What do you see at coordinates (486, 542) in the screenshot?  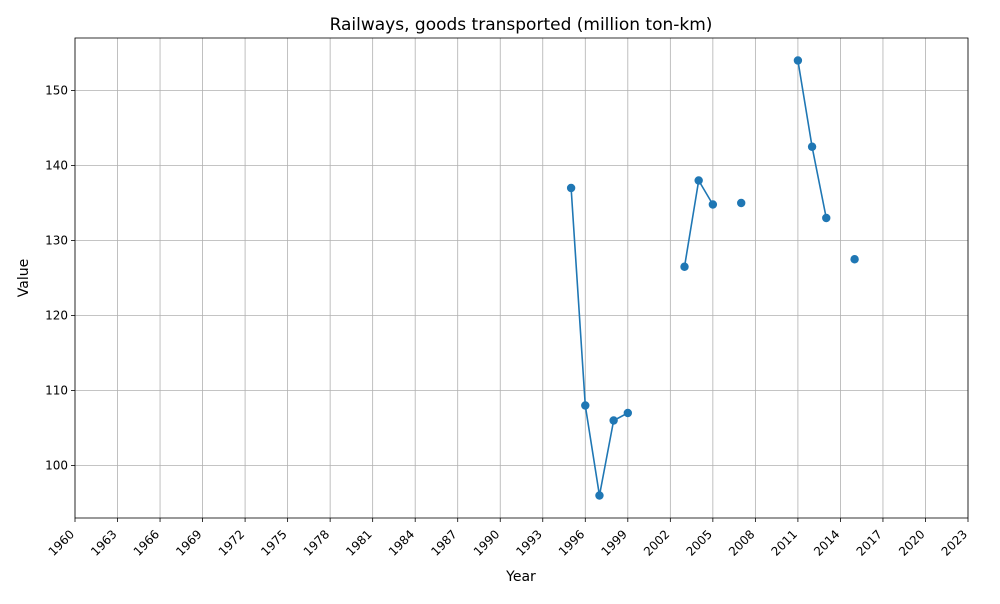 I see `x-tick-label: 1990` at bounding box center [486, 542].